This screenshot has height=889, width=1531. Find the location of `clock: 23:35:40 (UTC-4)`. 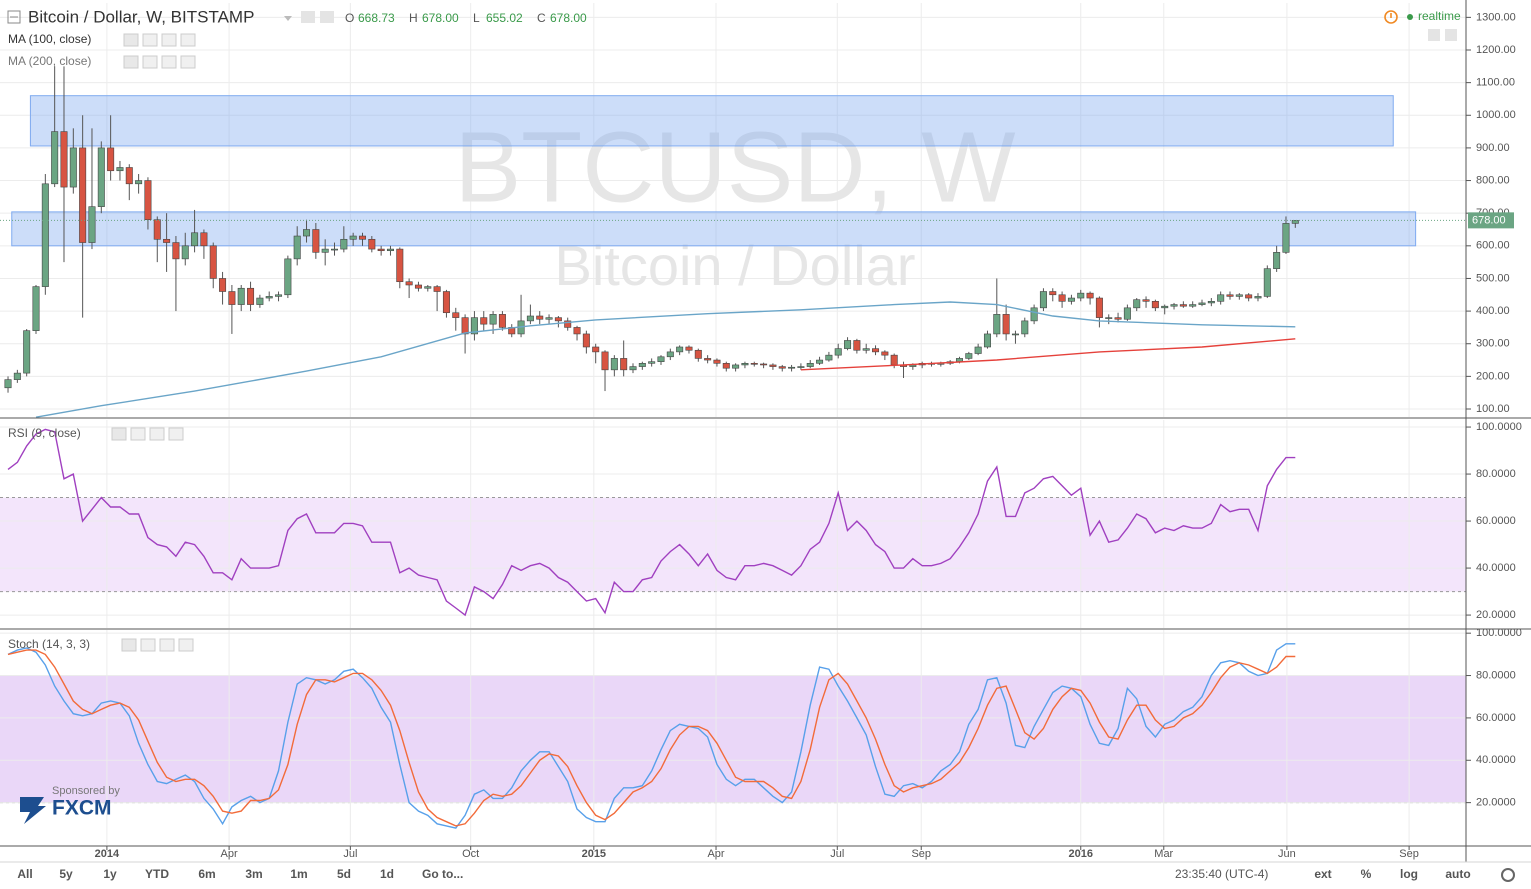

clock: 23:35:40 (UTC-4) is located at coordinates (1221, 874).